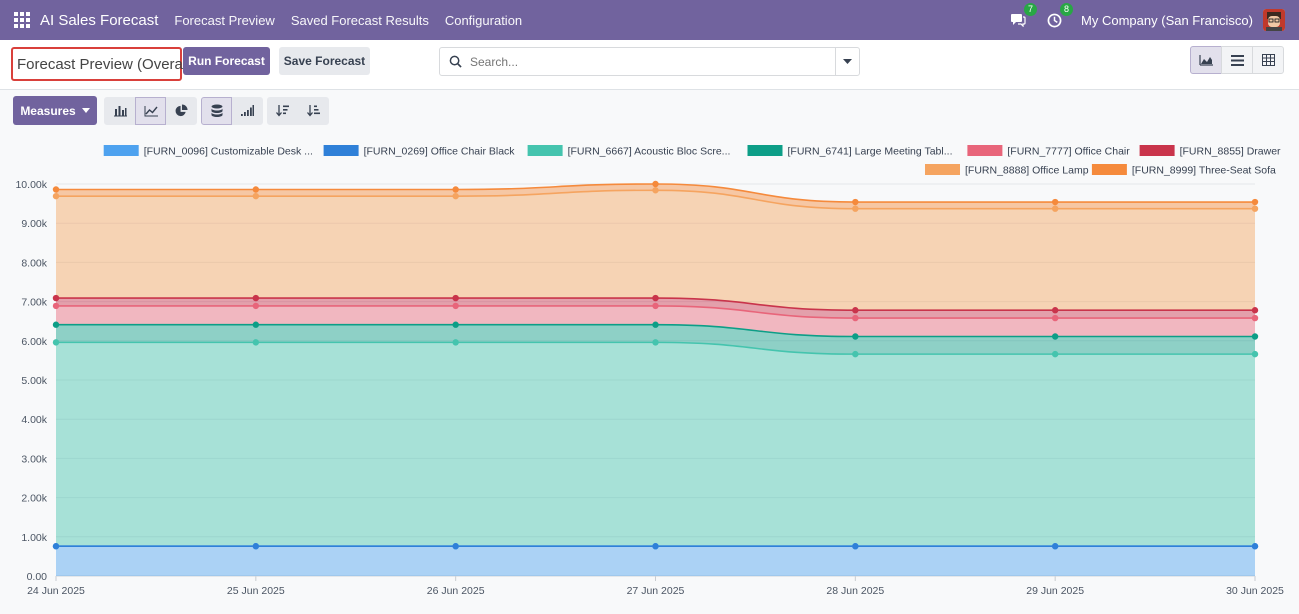 The width and height of the screenshot is (1299, 614). Describe the element at coordinates (455, 61) in the screenshot. I see `search-icon` at that location.